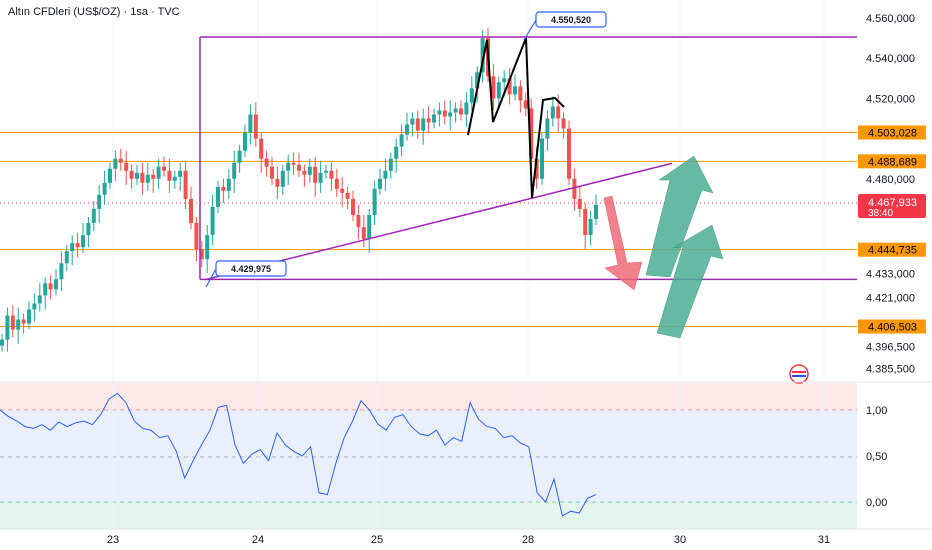 Image resolution: width=932 pixels, height=550 pixels. Describe the element at coordinates (428, 396) in the screenshot. I see `rsi-overbought-band` at that location.